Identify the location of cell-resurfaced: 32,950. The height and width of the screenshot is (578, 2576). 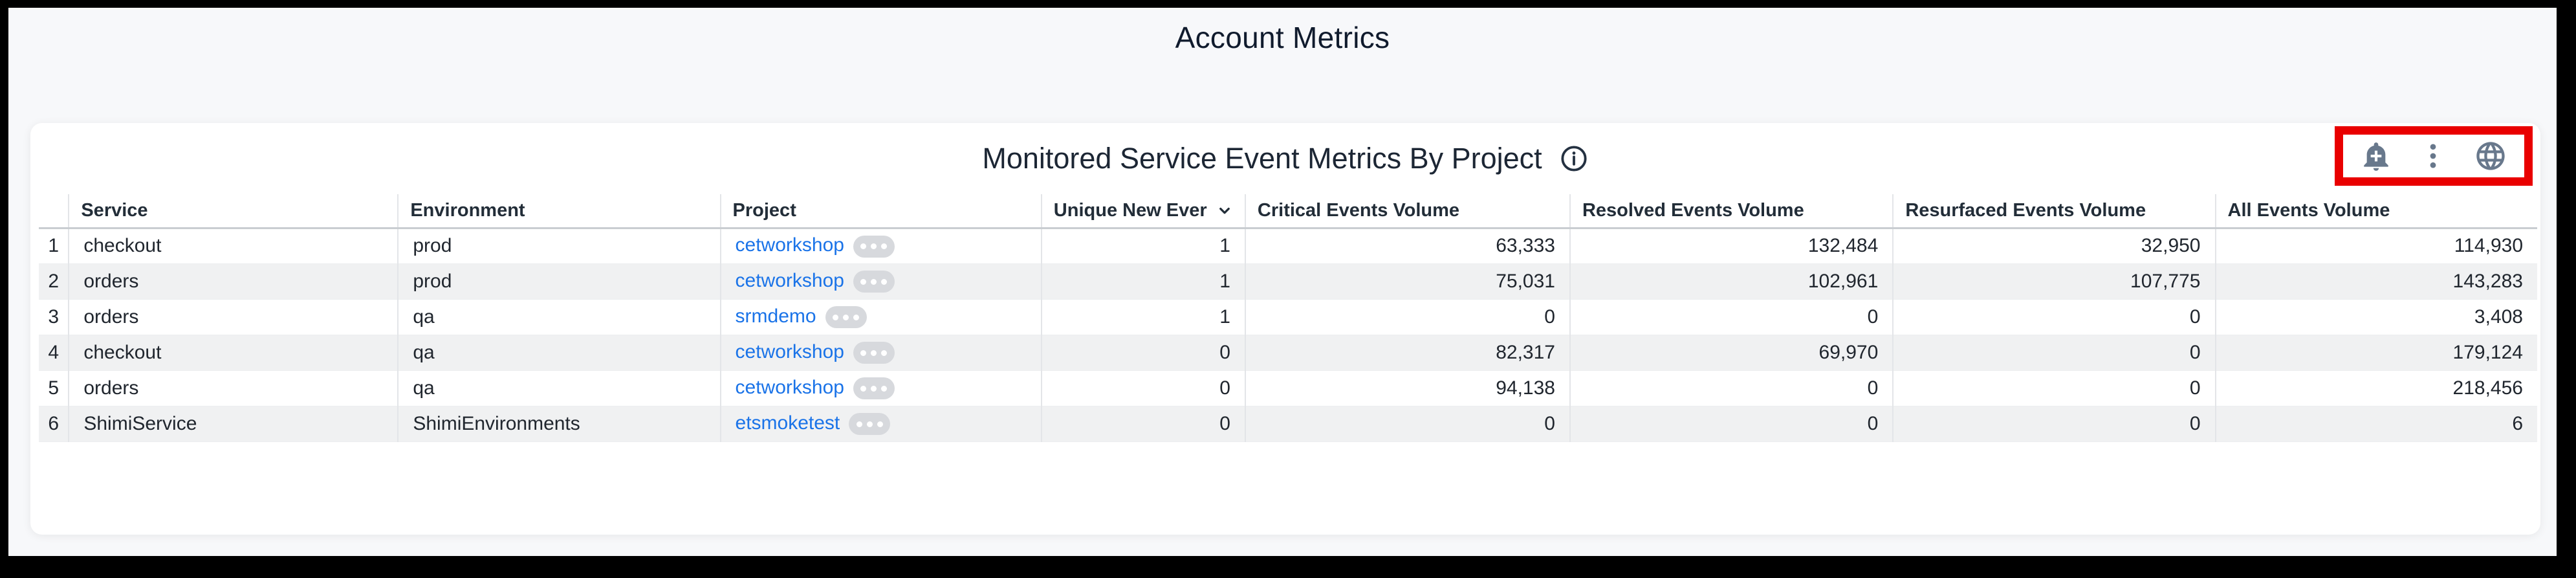
(2054, 246).